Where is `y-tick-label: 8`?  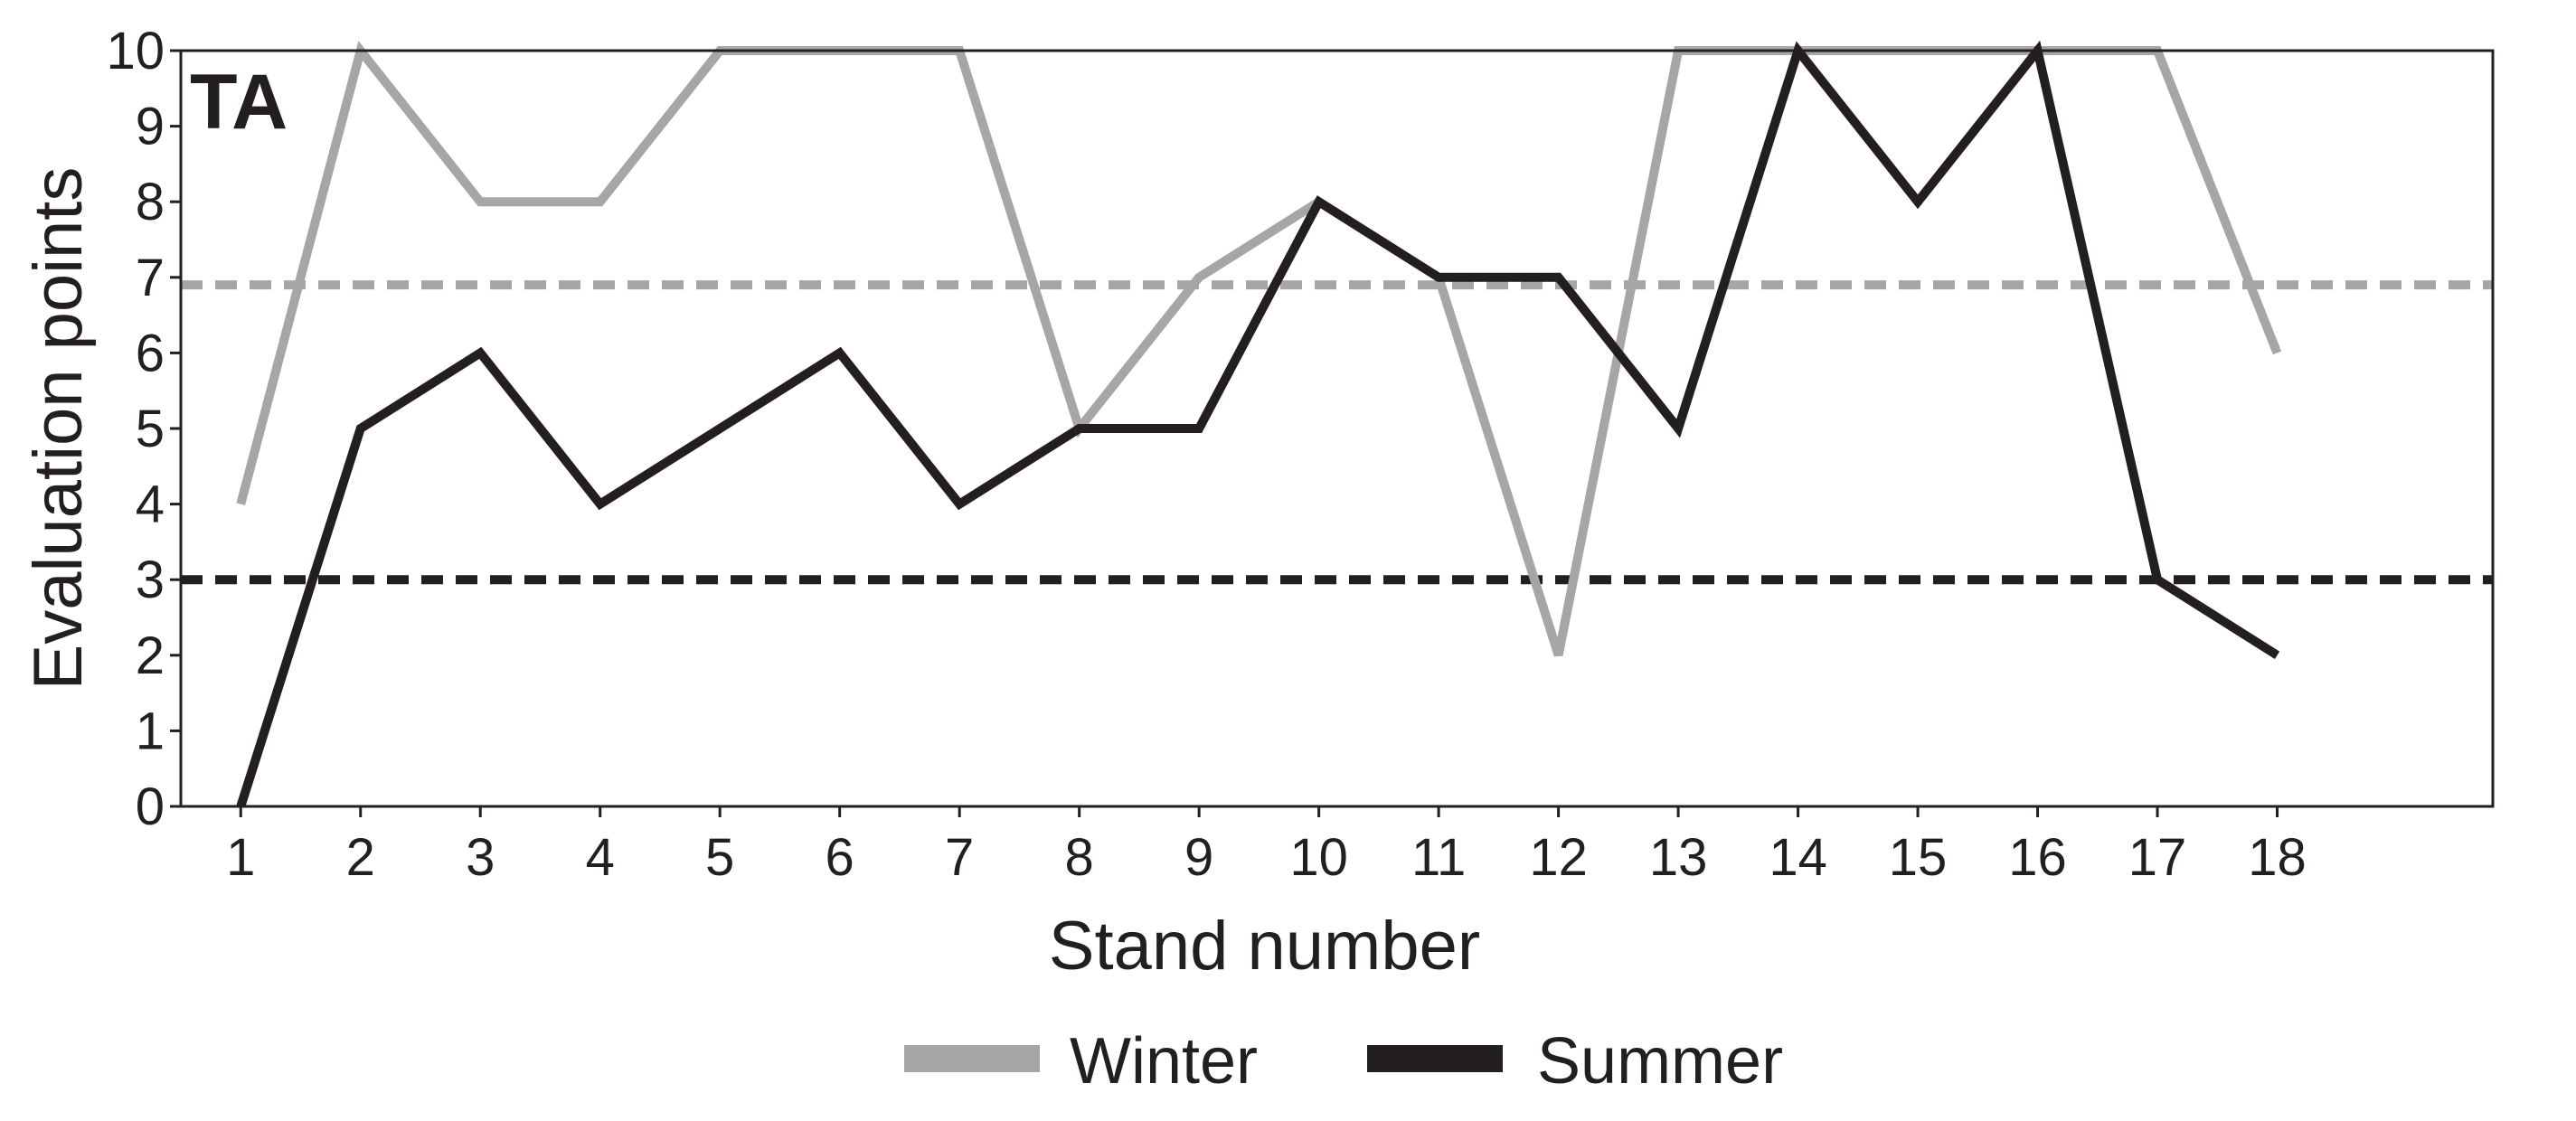
y-tick-label: 8 is located at coordinates (150, 202).